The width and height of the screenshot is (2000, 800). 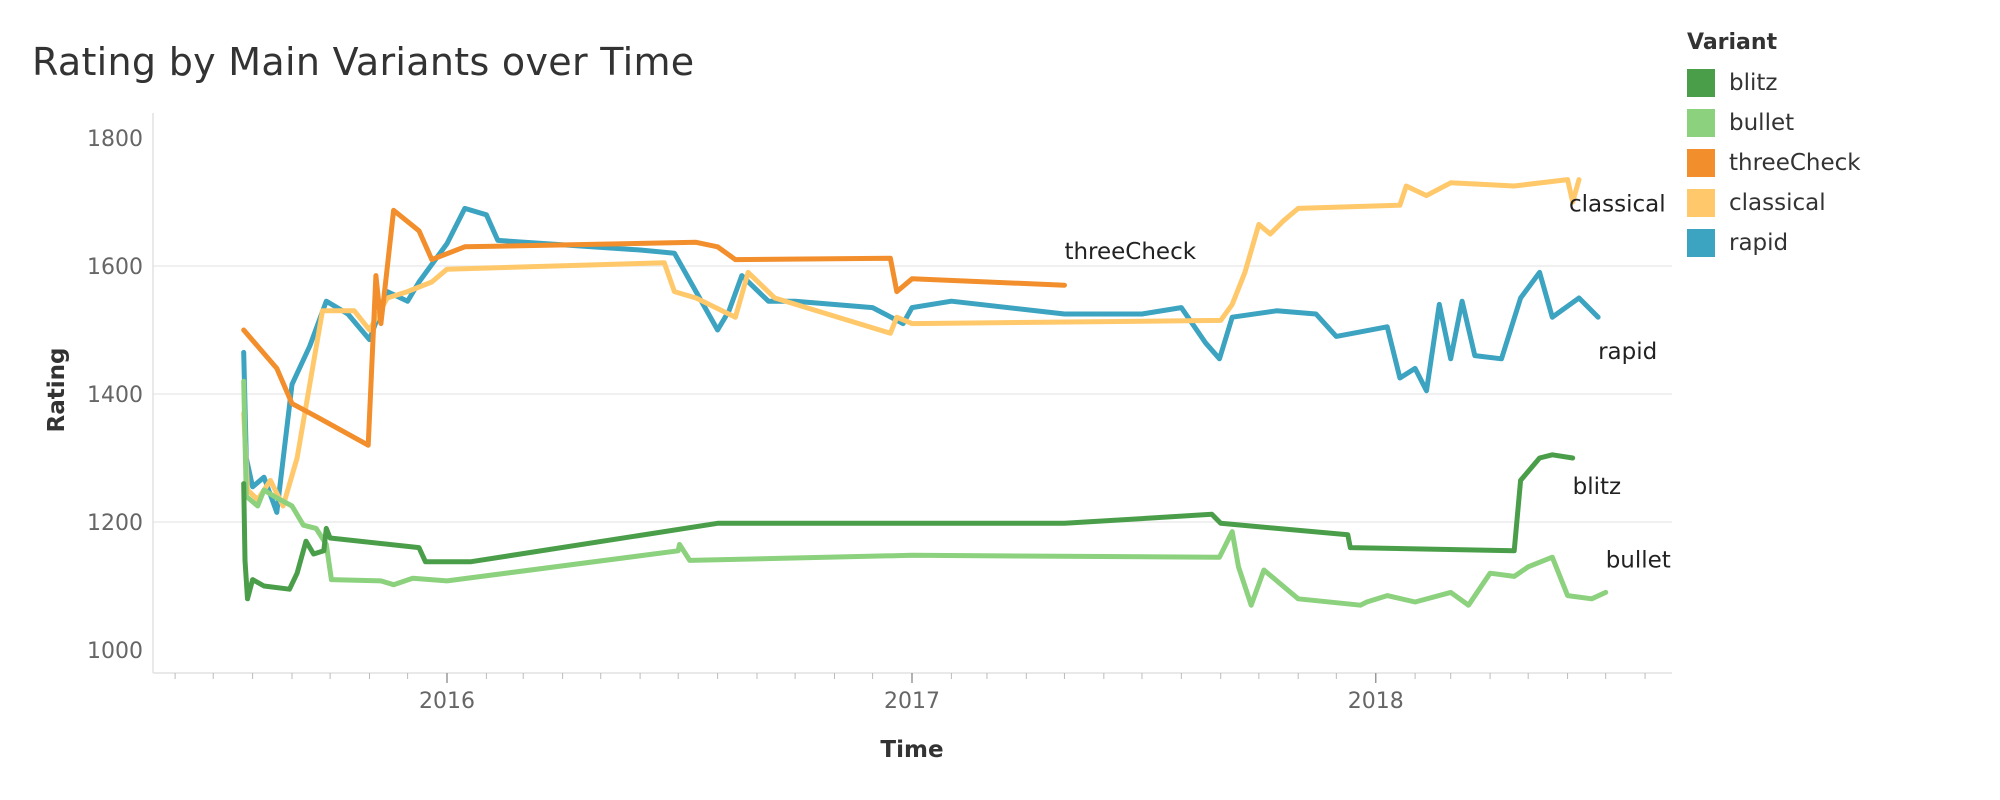 What do you see at coordinates (1130, 252) in the screenshot?
I see `end-label-threeCheck: threeCheck` at bounding box center [1130, 252].